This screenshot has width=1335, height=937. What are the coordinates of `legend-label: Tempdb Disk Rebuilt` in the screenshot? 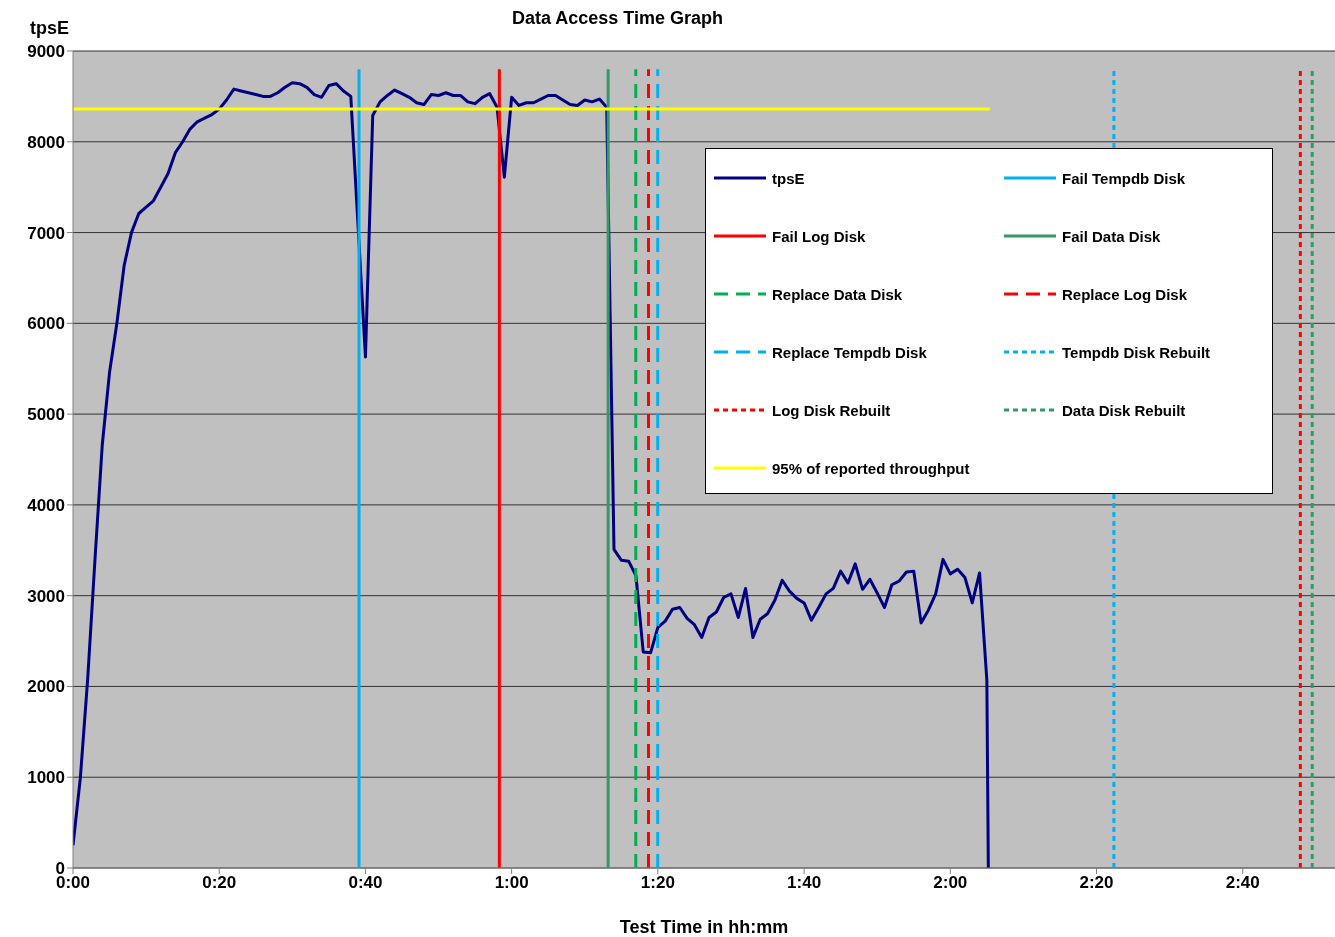 It's located at (1136, 352).